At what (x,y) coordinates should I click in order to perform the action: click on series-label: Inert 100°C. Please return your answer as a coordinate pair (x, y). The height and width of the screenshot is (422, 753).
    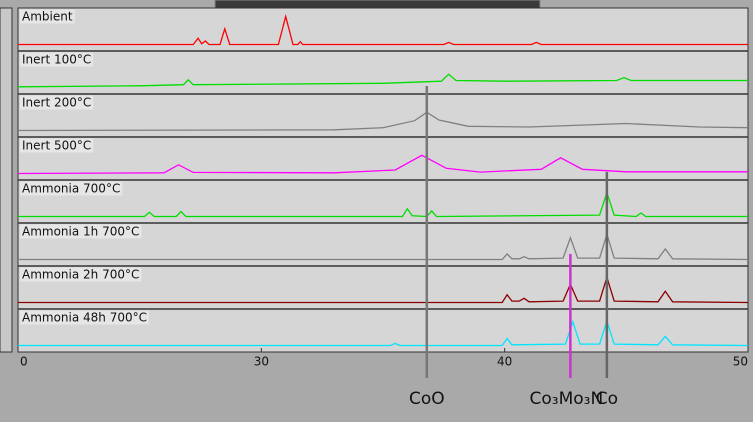
    Looking at the image, I should click on (56, 60).